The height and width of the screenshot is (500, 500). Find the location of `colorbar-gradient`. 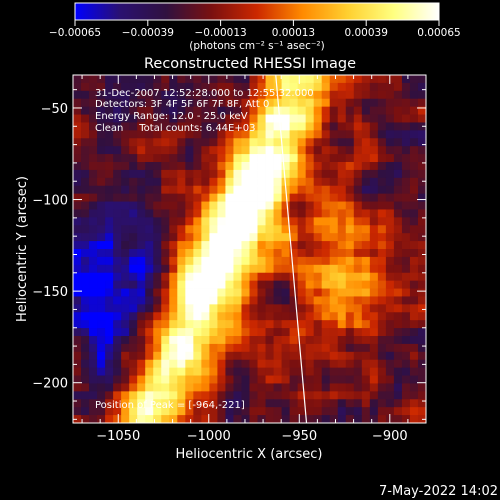

colorbar-gradient is located at coordinates (257, 11).